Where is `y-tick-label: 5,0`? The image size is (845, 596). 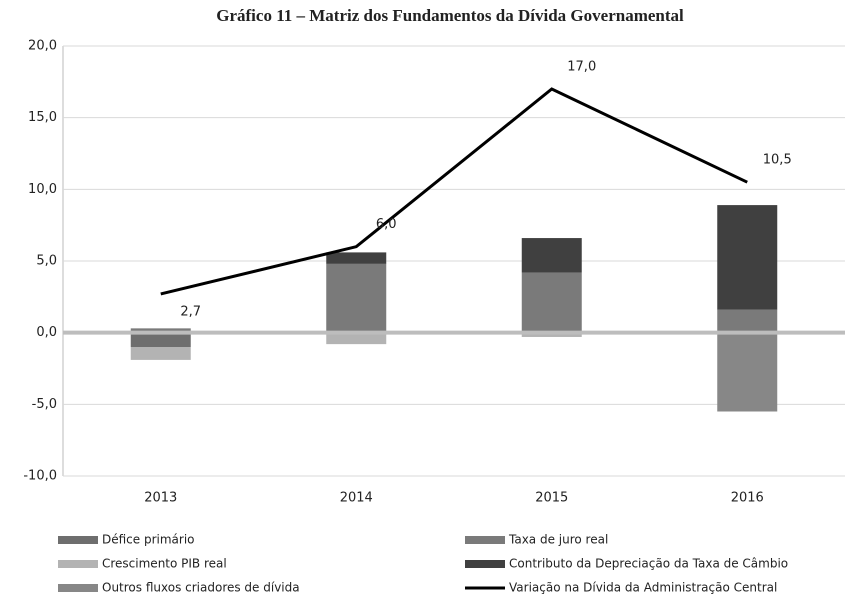
y-tick-label: 5,0 is located at coordinates (46, 261).